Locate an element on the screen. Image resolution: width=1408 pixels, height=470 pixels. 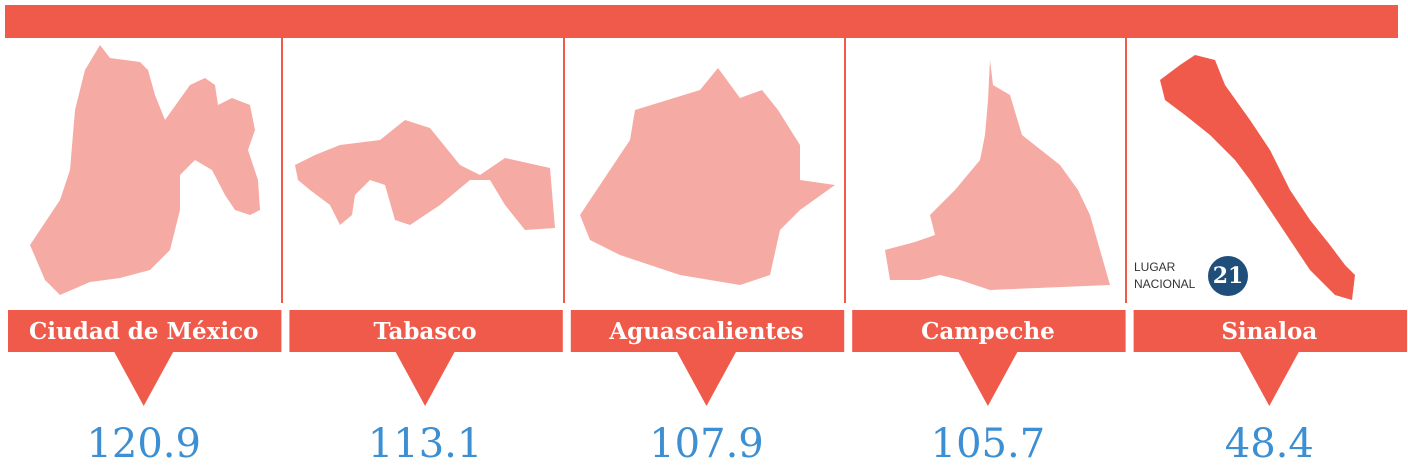
rank-badge is located at coordinates (1228, 276).